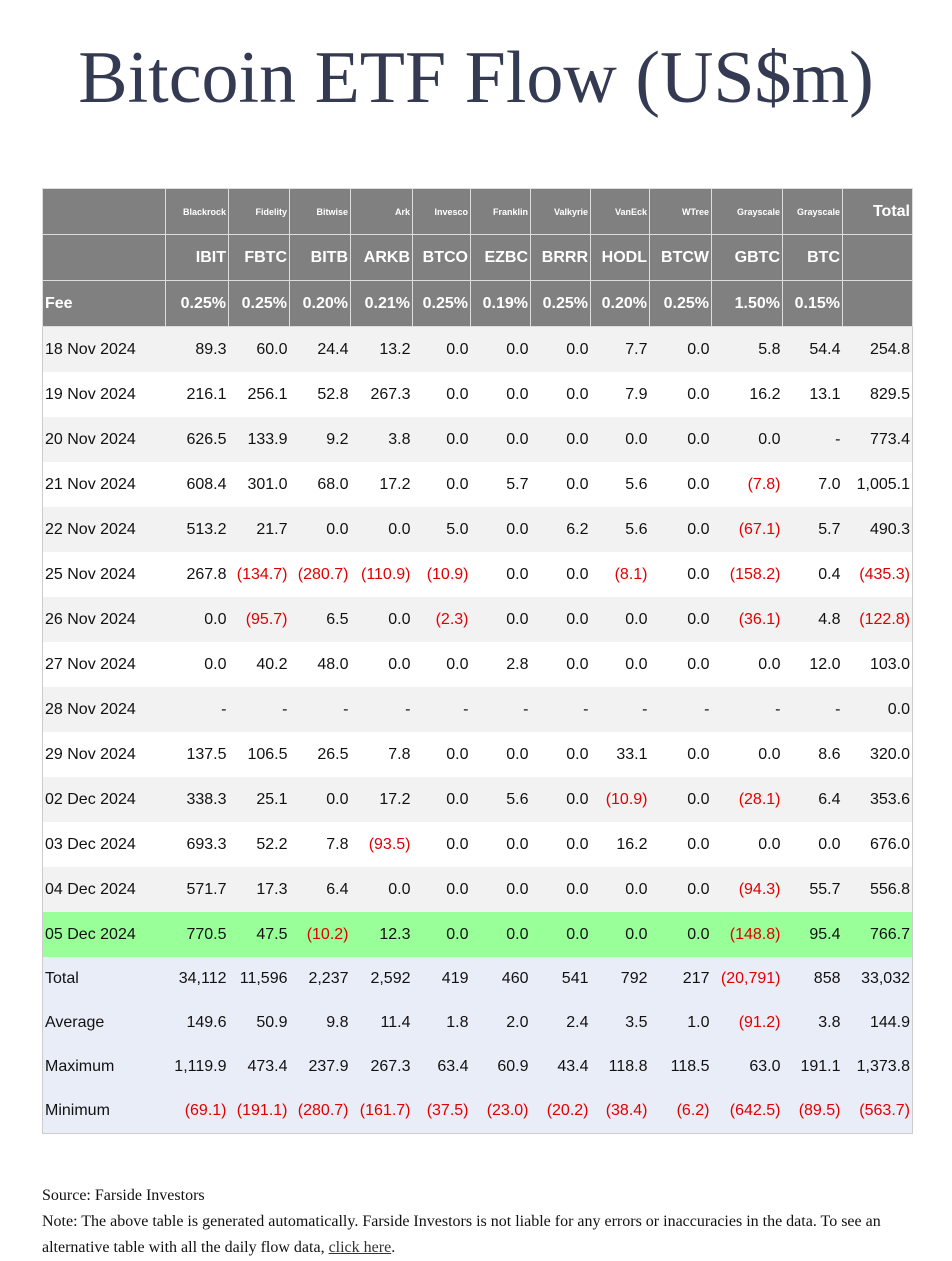  What do you see at coordinates (889, 799) in the screenshot?
I see `flow-value: 353.6` at bounding box center [889, 799].